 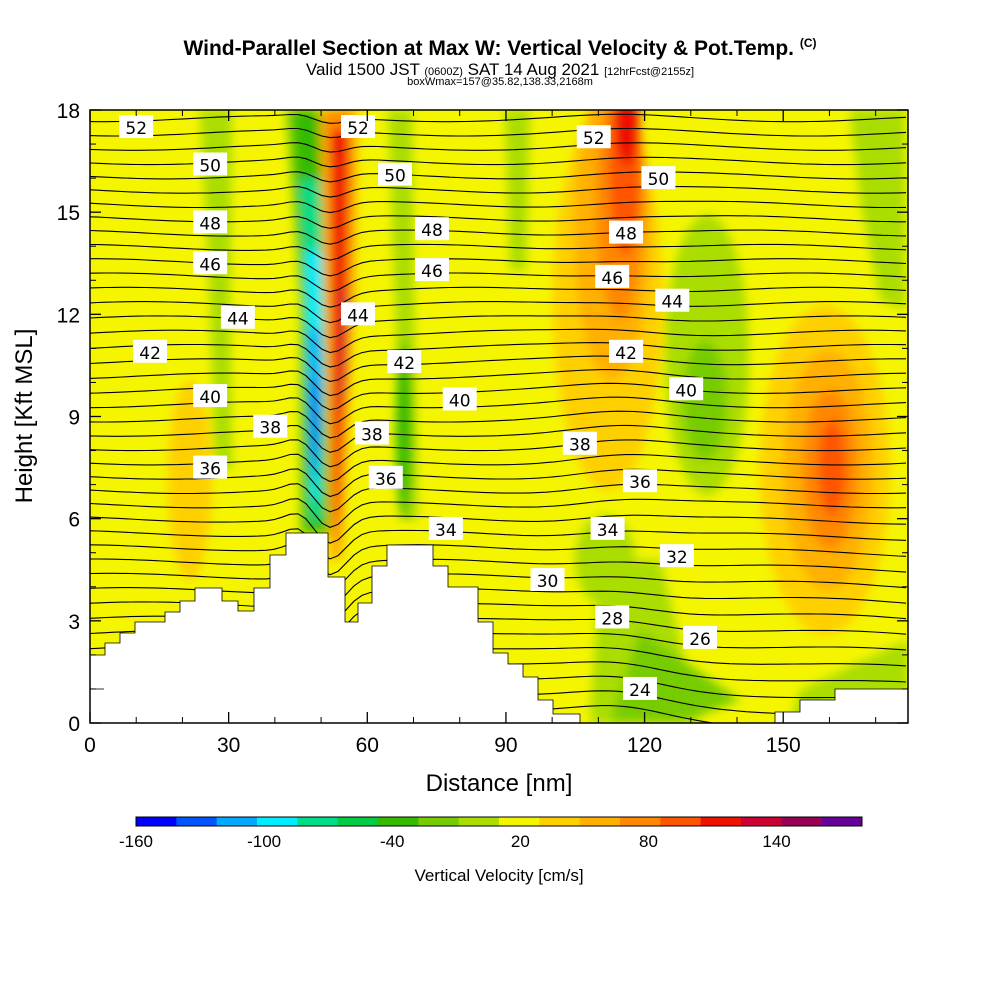 I want to click on contour-label-text: 52, so click(x=358, y=129).